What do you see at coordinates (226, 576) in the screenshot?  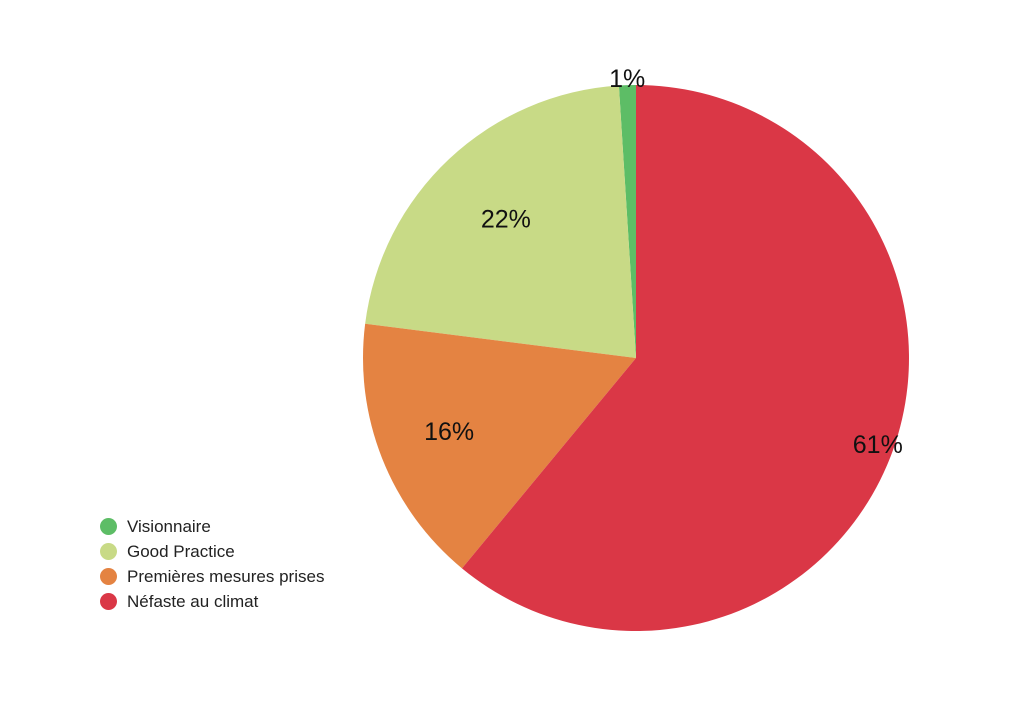 I see `legend-label: Premières mesures prises` at bounding box center [226, 576].